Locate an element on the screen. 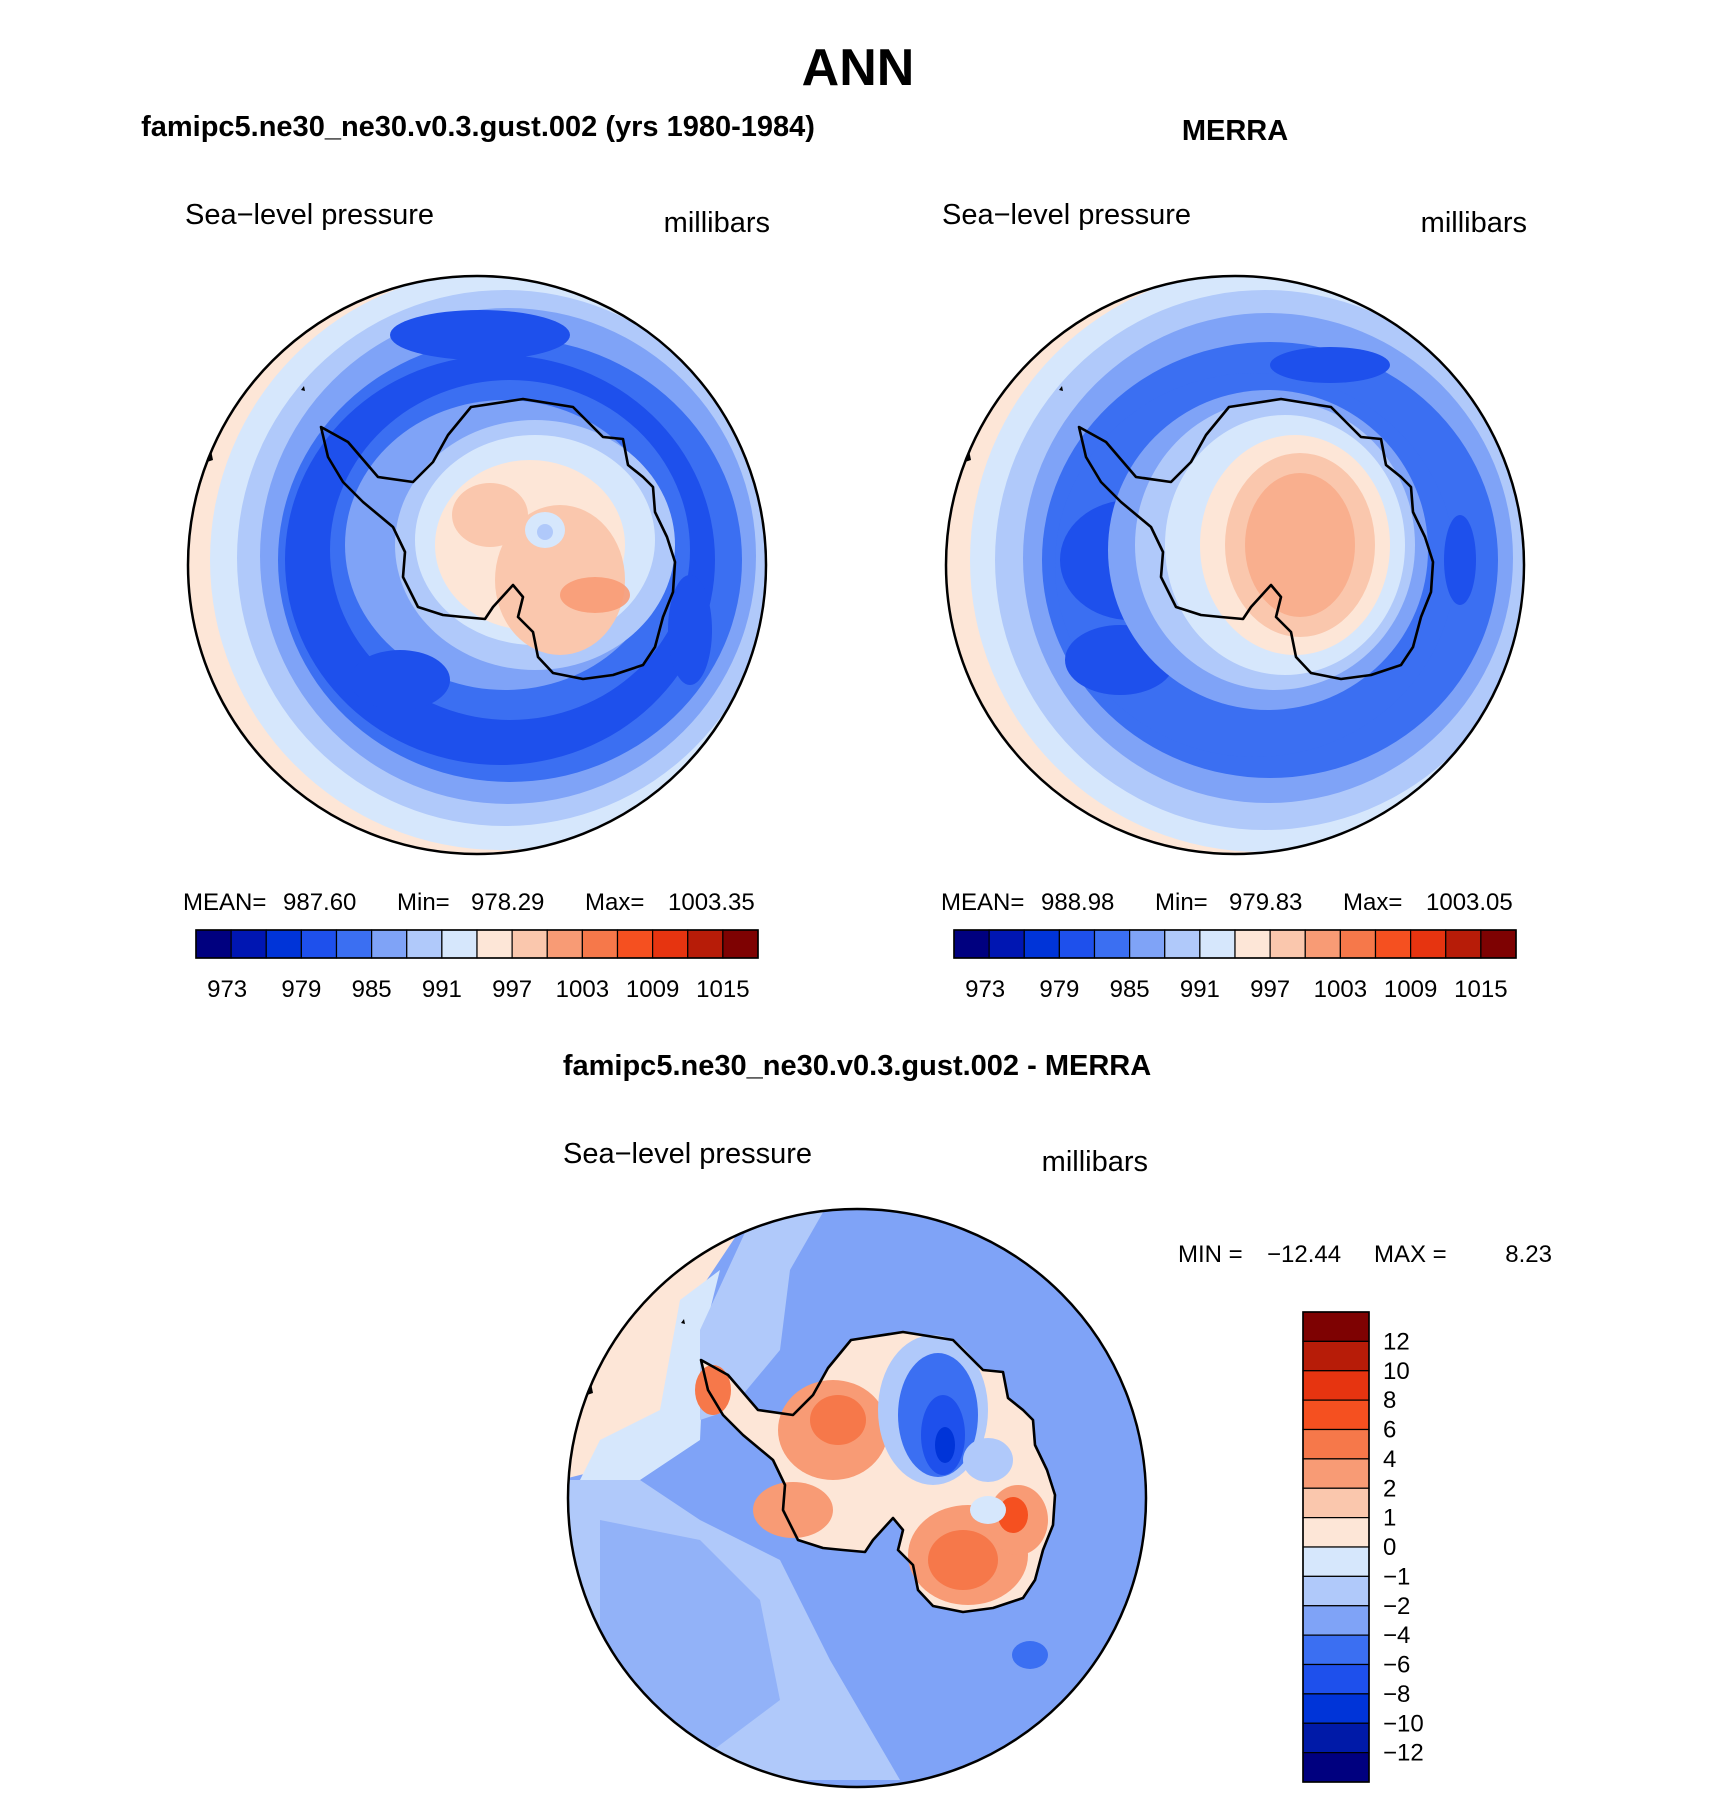 The image size is (1710, 1795). panel-merra-units: millibars is located at coordinates (1474, 223).